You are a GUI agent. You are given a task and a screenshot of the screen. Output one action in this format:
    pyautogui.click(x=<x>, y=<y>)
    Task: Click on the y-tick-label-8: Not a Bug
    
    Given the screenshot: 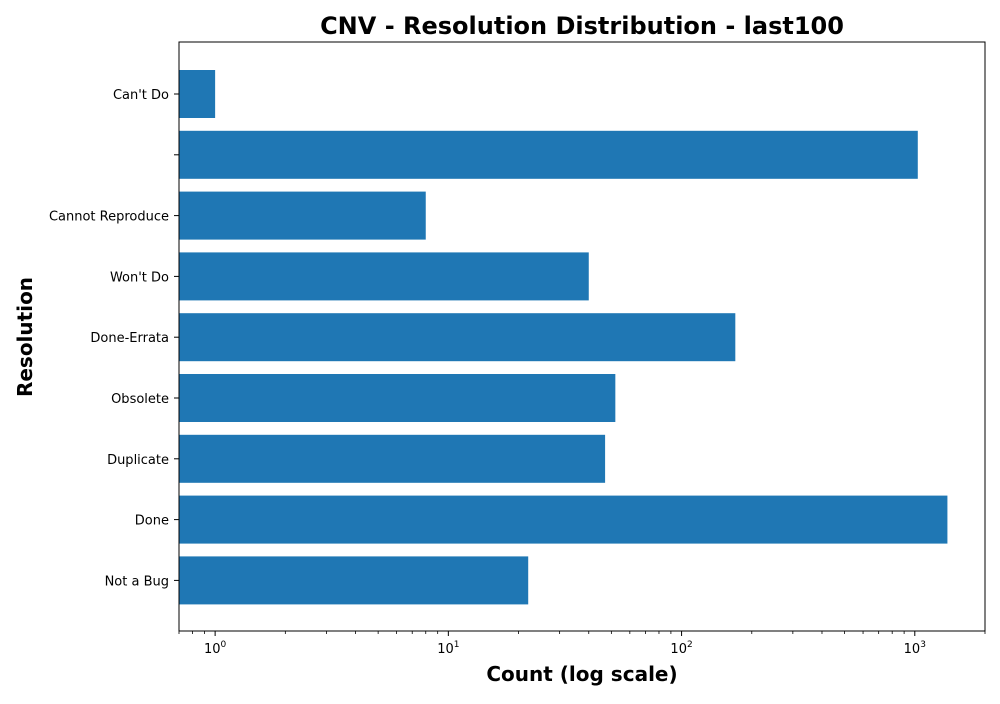 What is the action you would take?
    pyautogui.click(x=137, y=581)
    